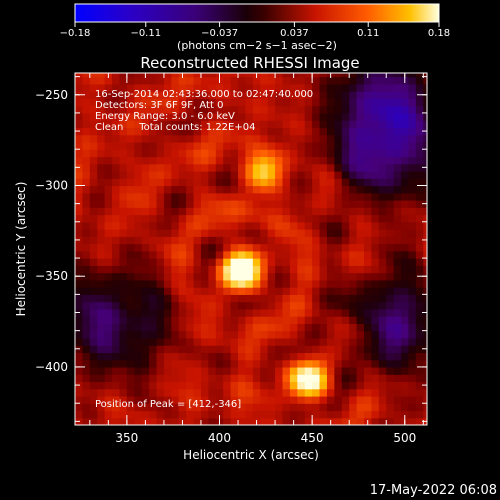  Describe the element at coordinates (257, 13) in the screenshot. I see `colorbar` at that location.